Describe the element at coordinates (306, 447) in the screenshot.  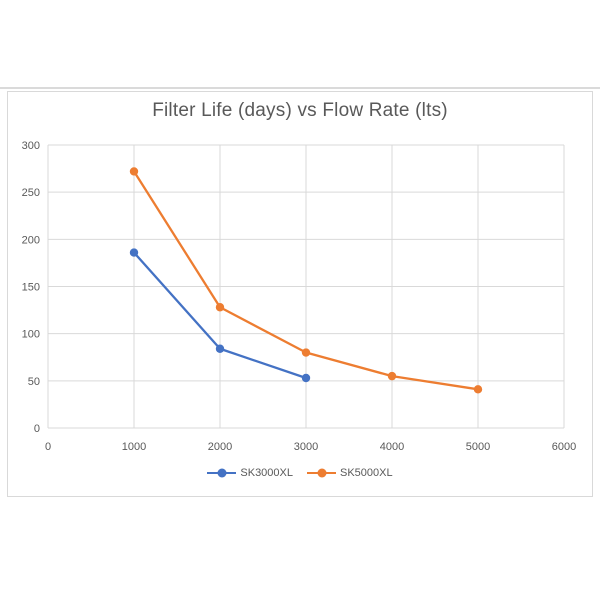
I see `x-tick-label: 3000` at that location.